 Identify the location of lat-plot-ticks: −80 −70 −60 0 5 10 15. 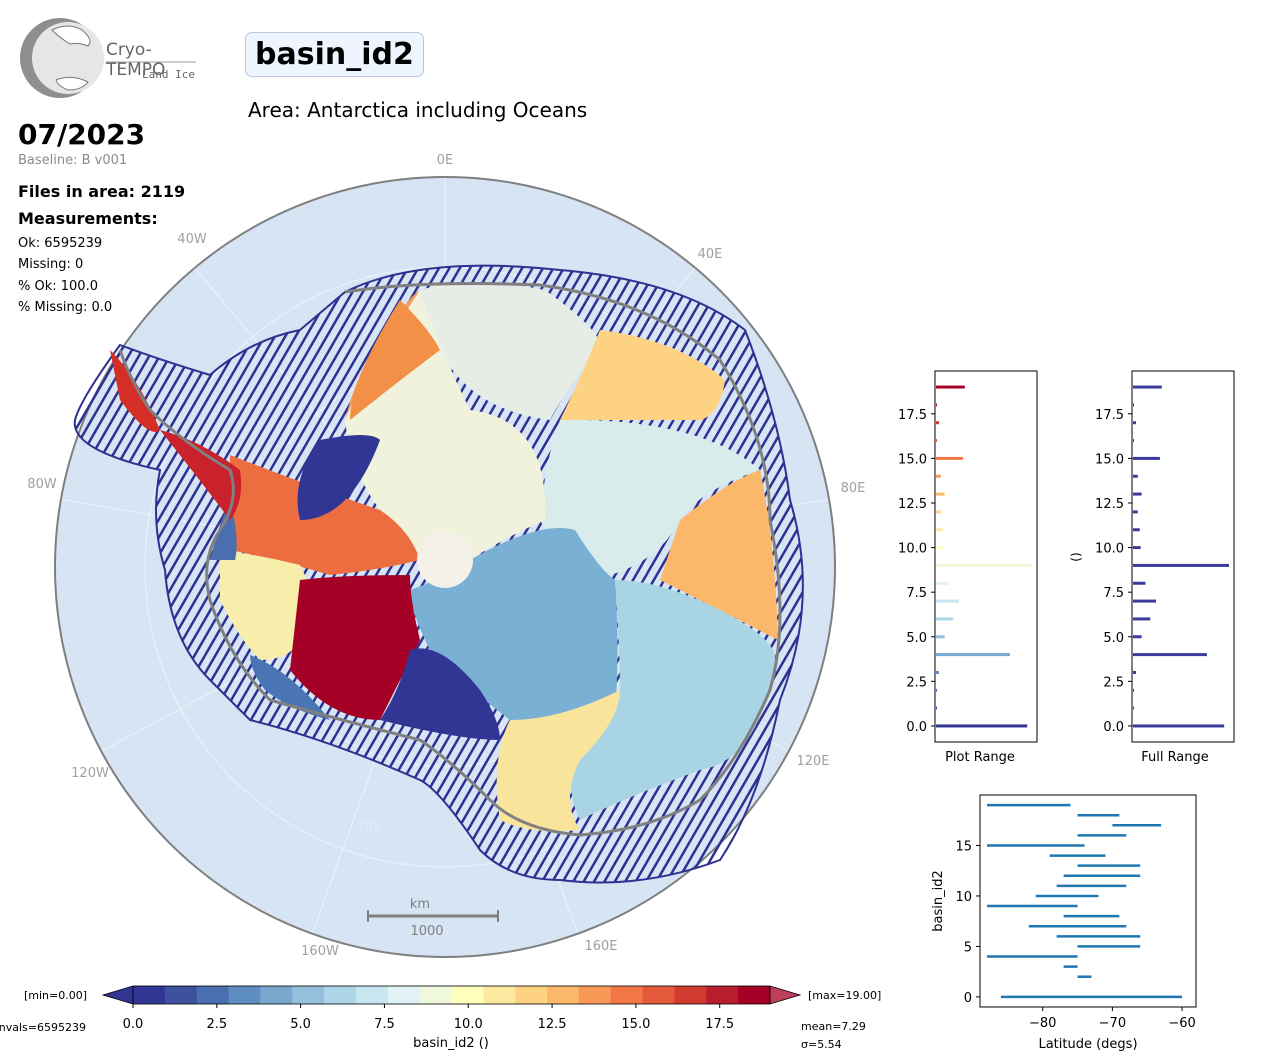
(1075, 935).